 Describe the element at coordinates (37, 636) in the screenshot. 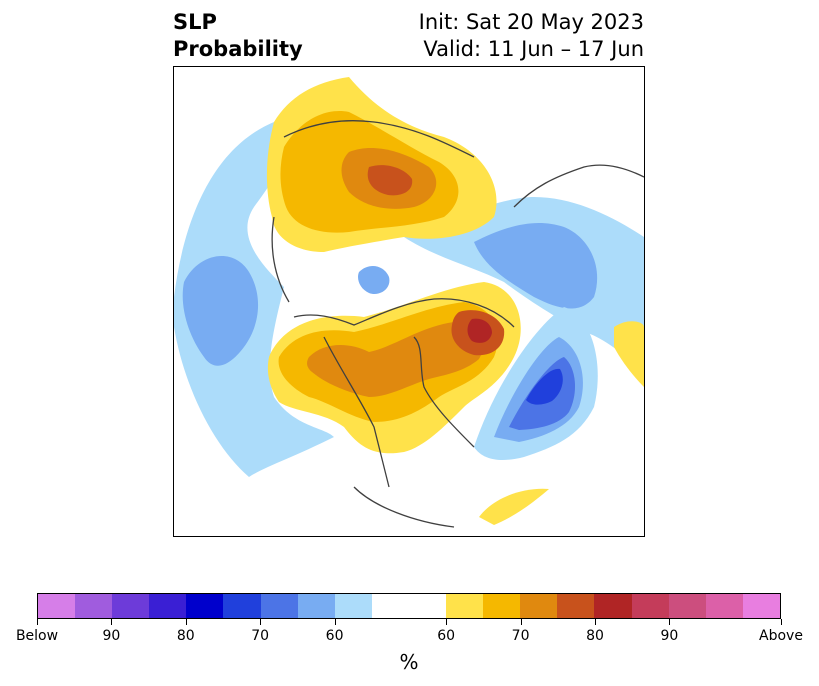

I see `colorbar-tick-label: Below` at that location.